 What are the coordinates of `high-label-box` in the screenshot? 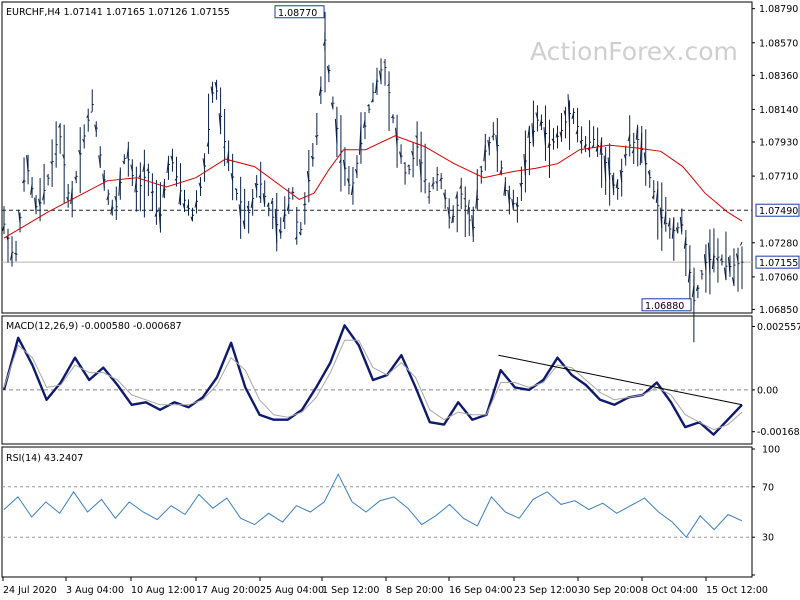 It's located at (299, 12).